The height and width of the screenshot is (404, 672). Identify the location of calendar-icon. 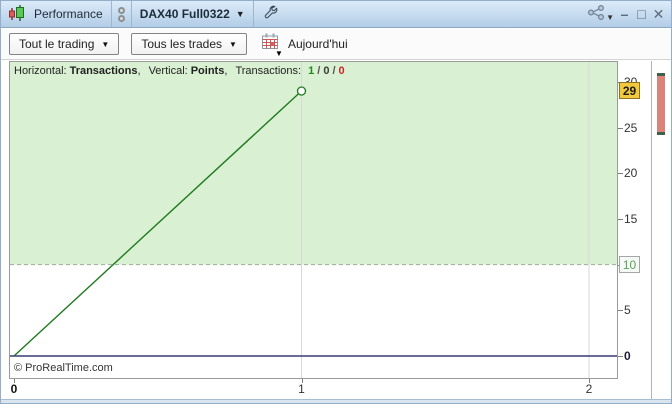
(270, 44).